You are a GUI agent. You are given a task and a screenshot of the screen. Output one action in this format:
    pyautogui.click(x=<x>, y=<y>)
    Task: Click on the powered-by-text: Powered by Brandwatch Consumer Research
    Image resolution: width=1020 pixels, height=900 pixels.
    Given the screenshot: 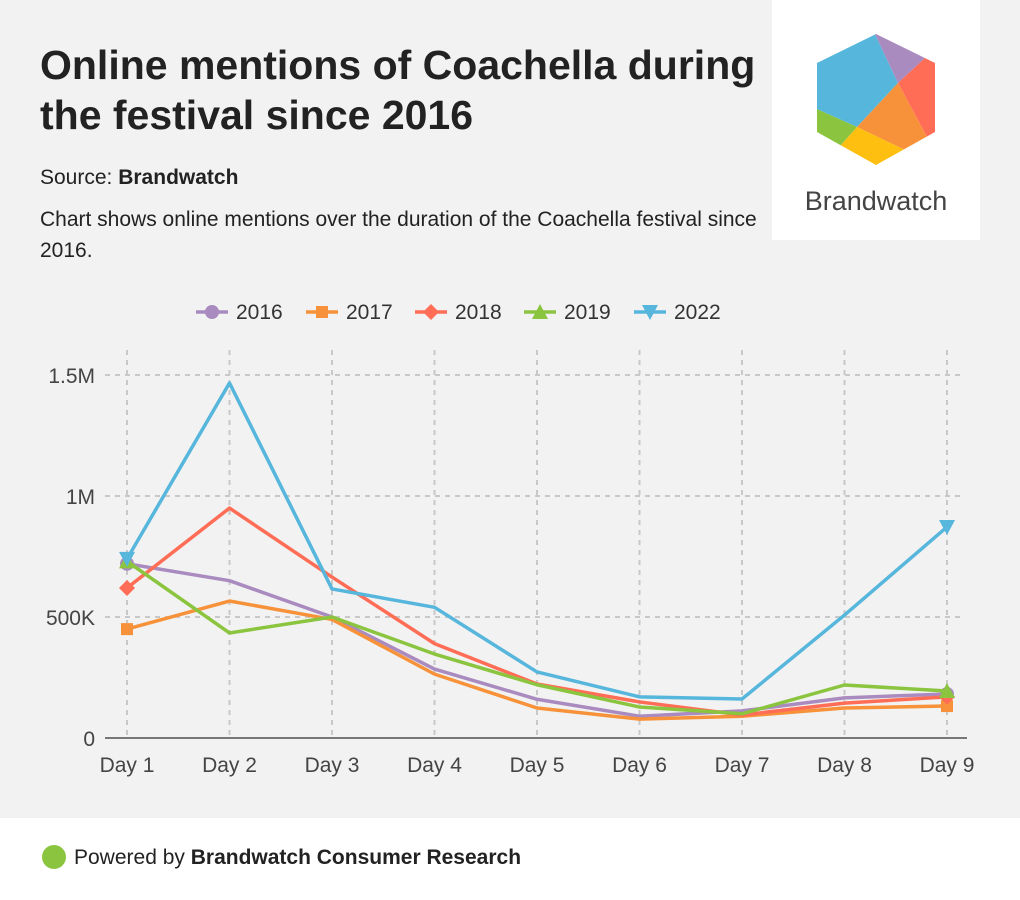 What is the action you would take?
    pyautogui.click(x=297, y=858)
    